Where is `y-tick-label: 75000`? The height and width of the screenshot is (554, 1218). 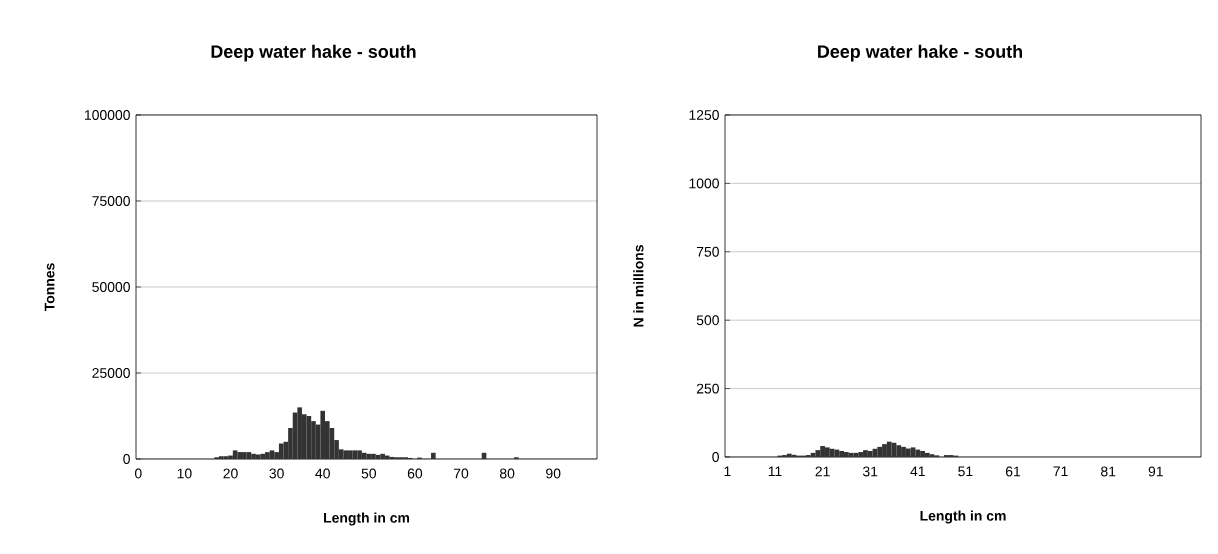
y-tick-label: 75000 is located at coordinates (111, 201).